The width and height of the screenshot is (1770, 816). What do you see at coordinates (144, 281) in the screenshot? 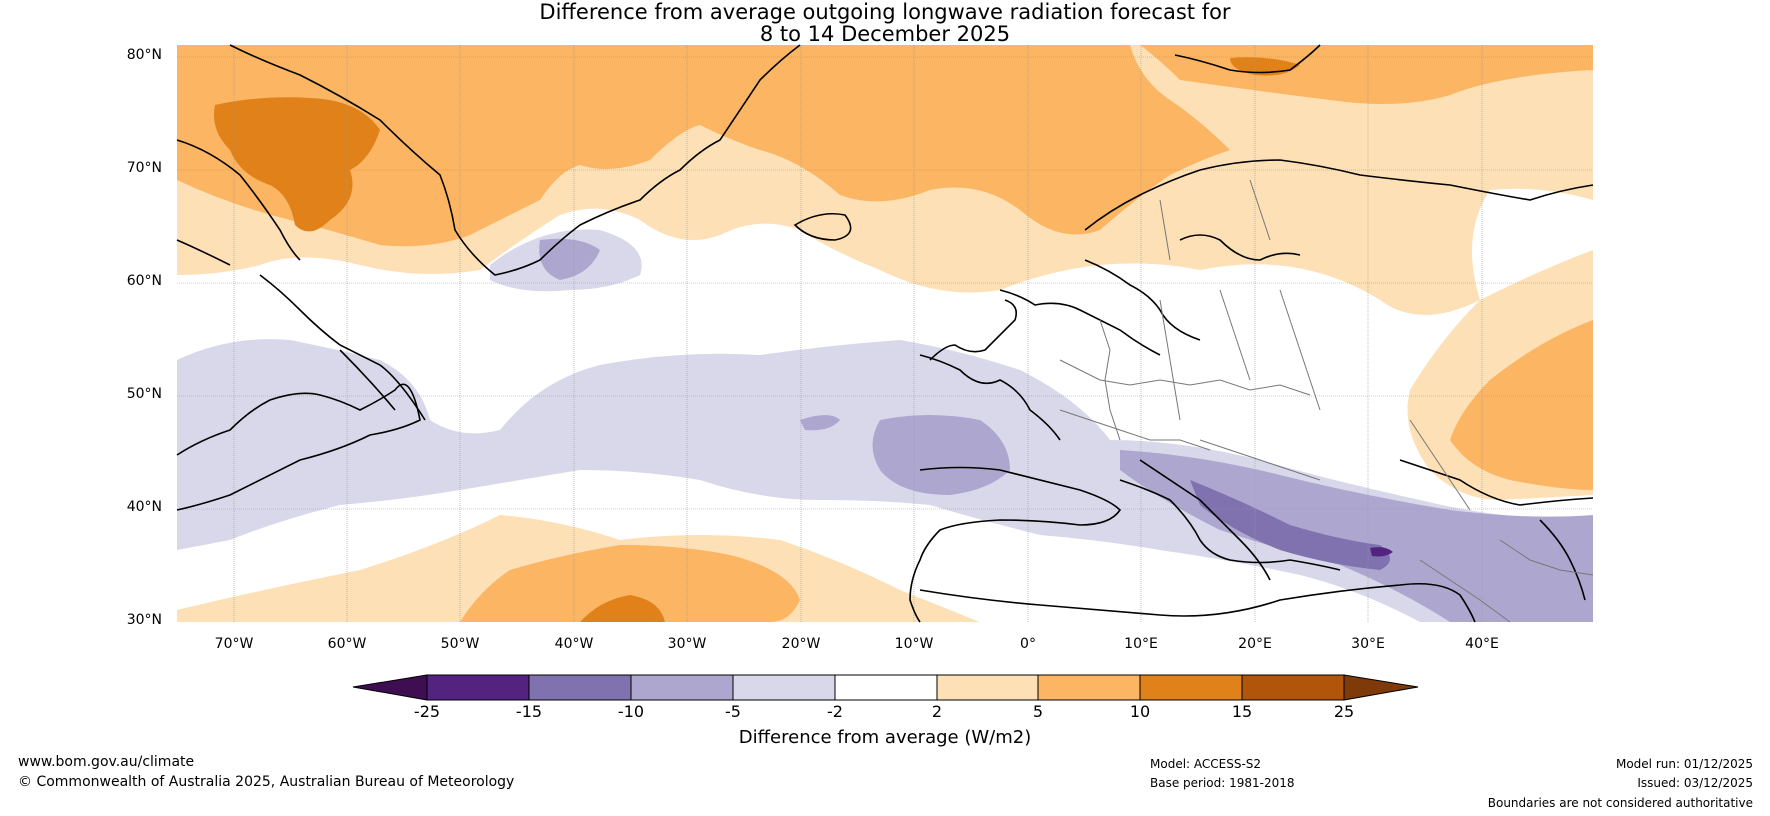
I see `lat-label: 60°N` at bounding box center [144, 281].